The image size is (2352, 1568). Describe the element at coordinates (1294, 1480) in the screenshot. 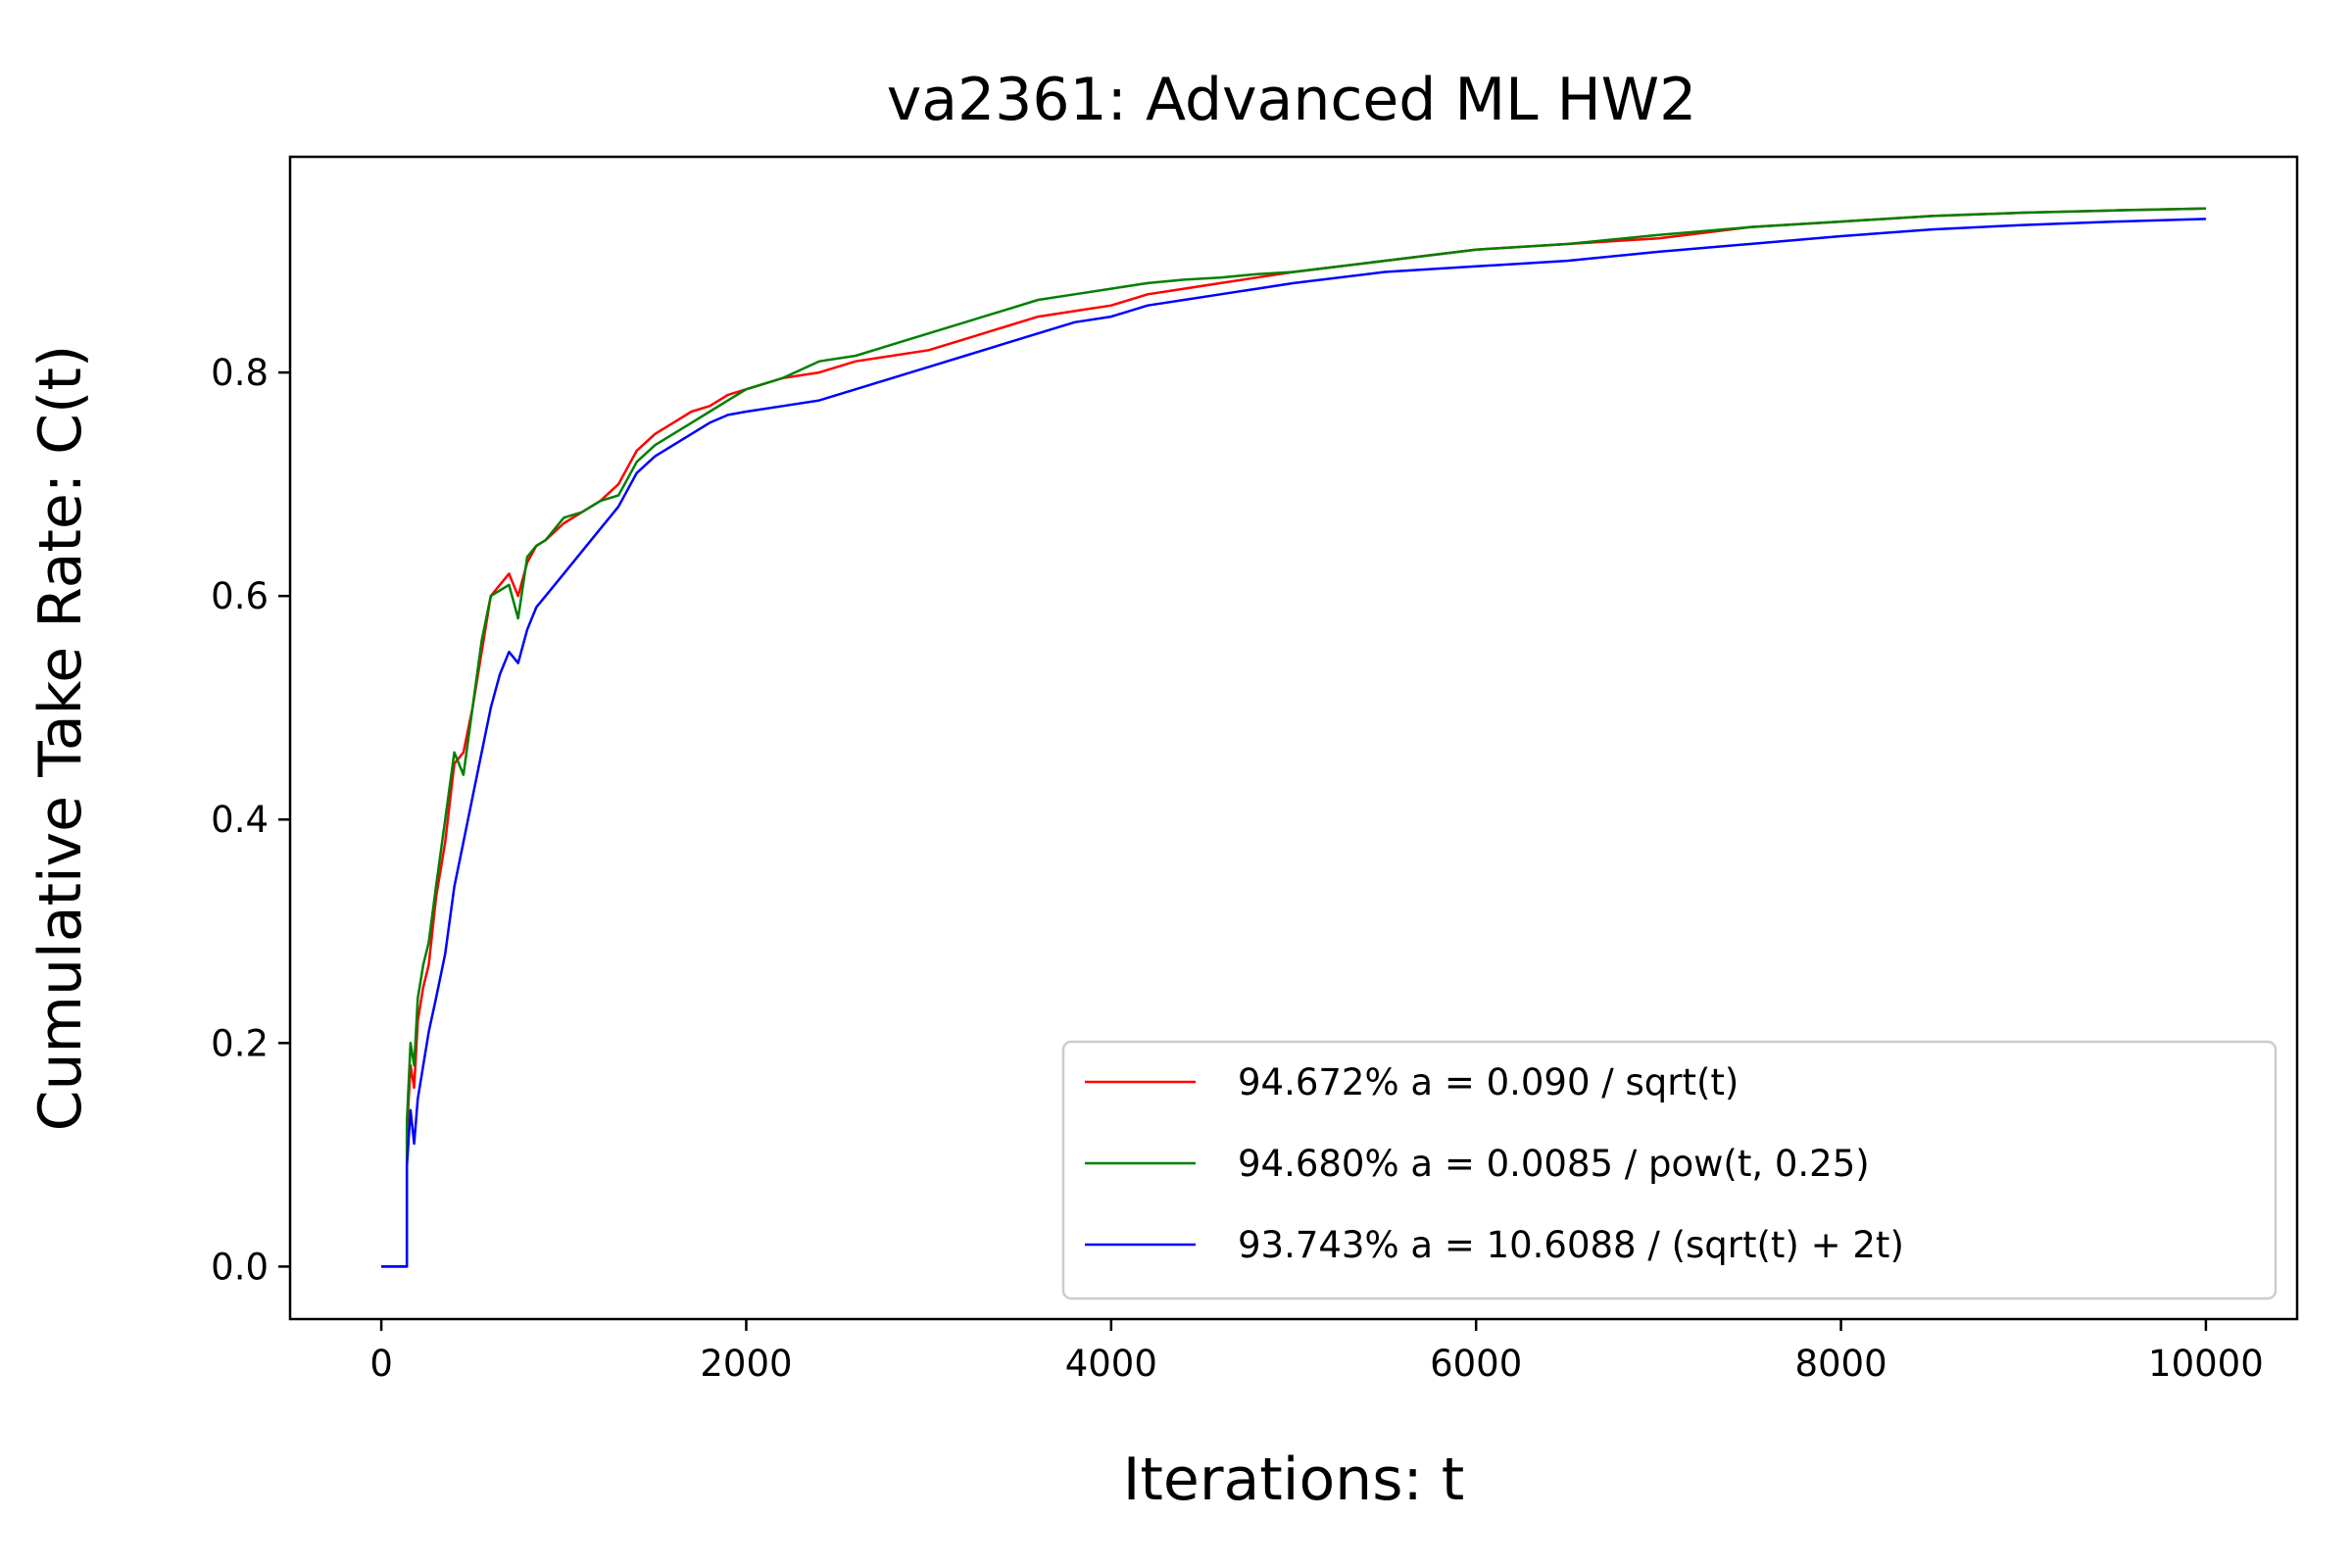

I see `x-axis-label: Iterations: t` at that location.